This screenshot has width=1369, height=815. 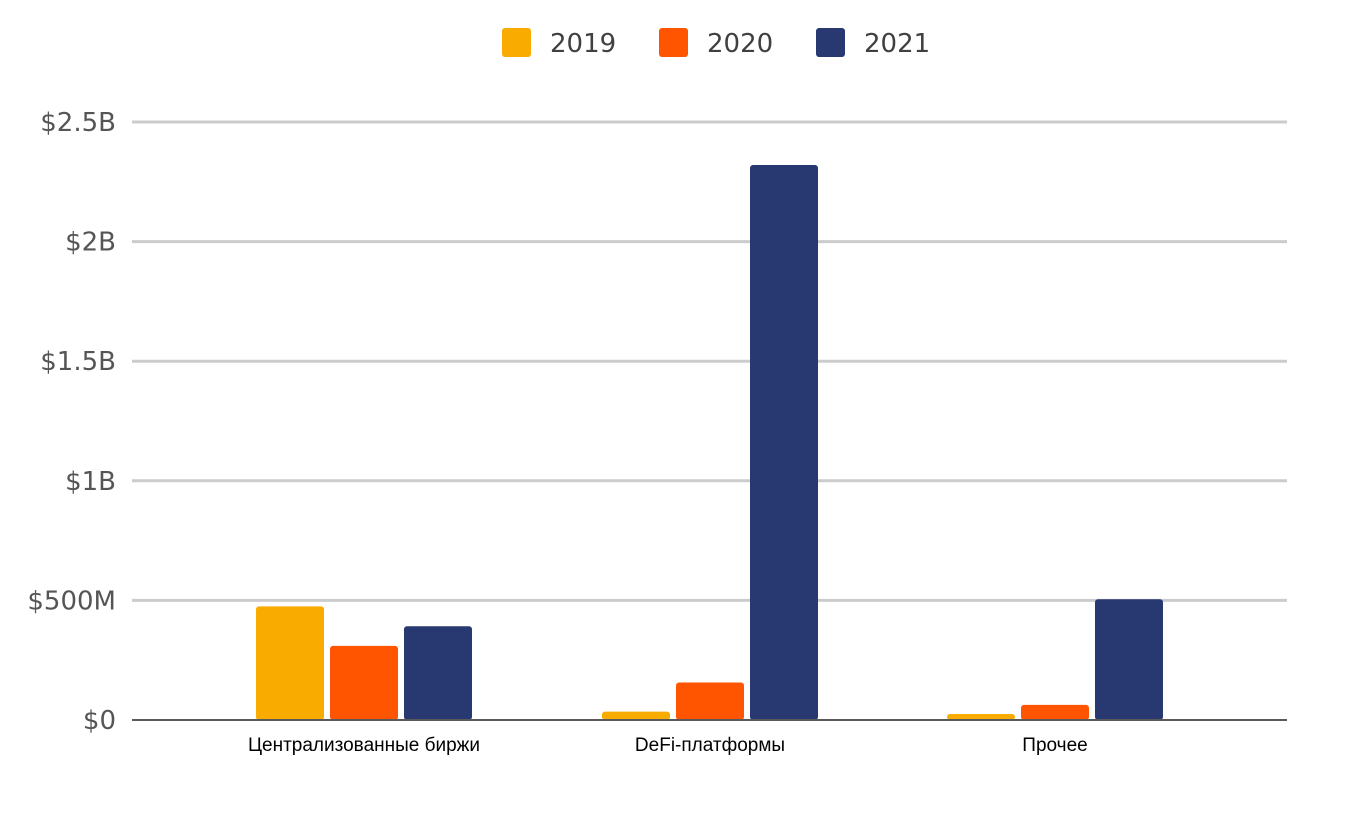 What do you see at coordinates (90, 482) in the screenshot?
I see `y-tick-label: $1B` at bounding box center [90, 482].